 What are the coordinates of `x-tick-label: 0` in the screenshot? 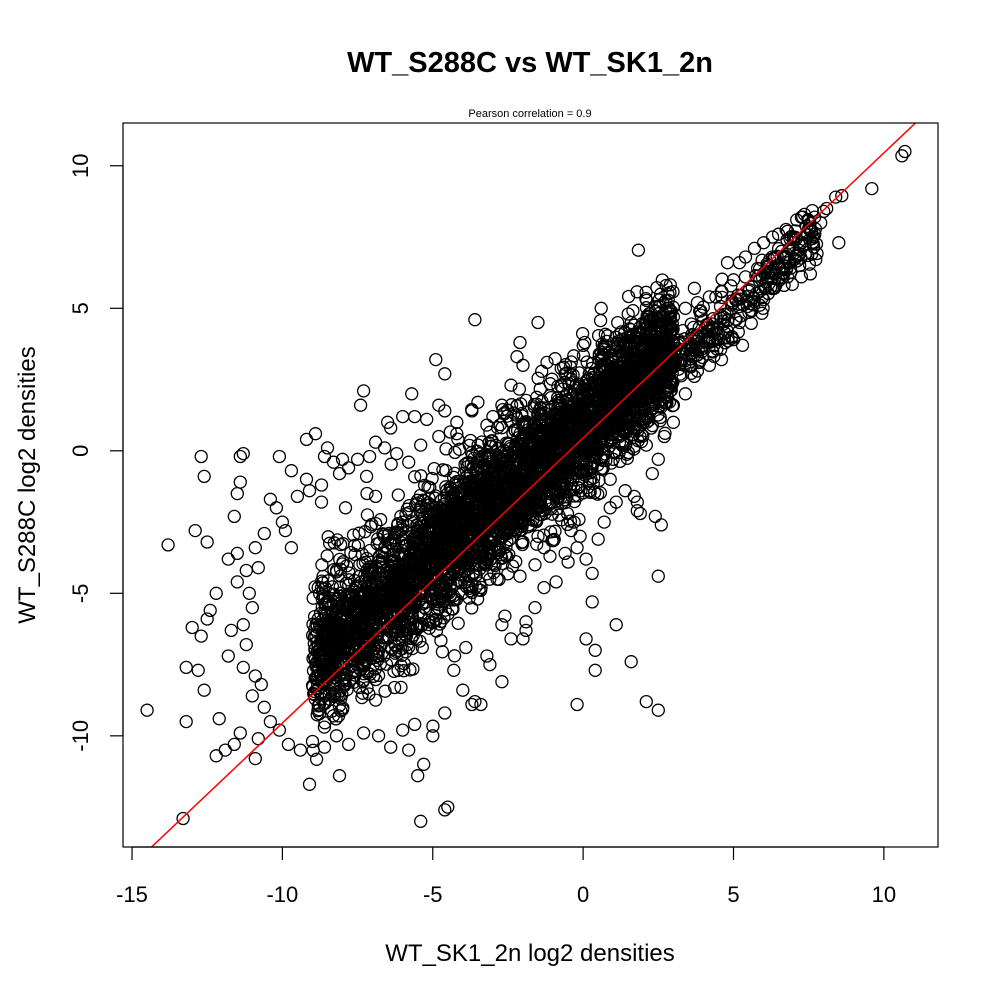 It's located at (583, 894).